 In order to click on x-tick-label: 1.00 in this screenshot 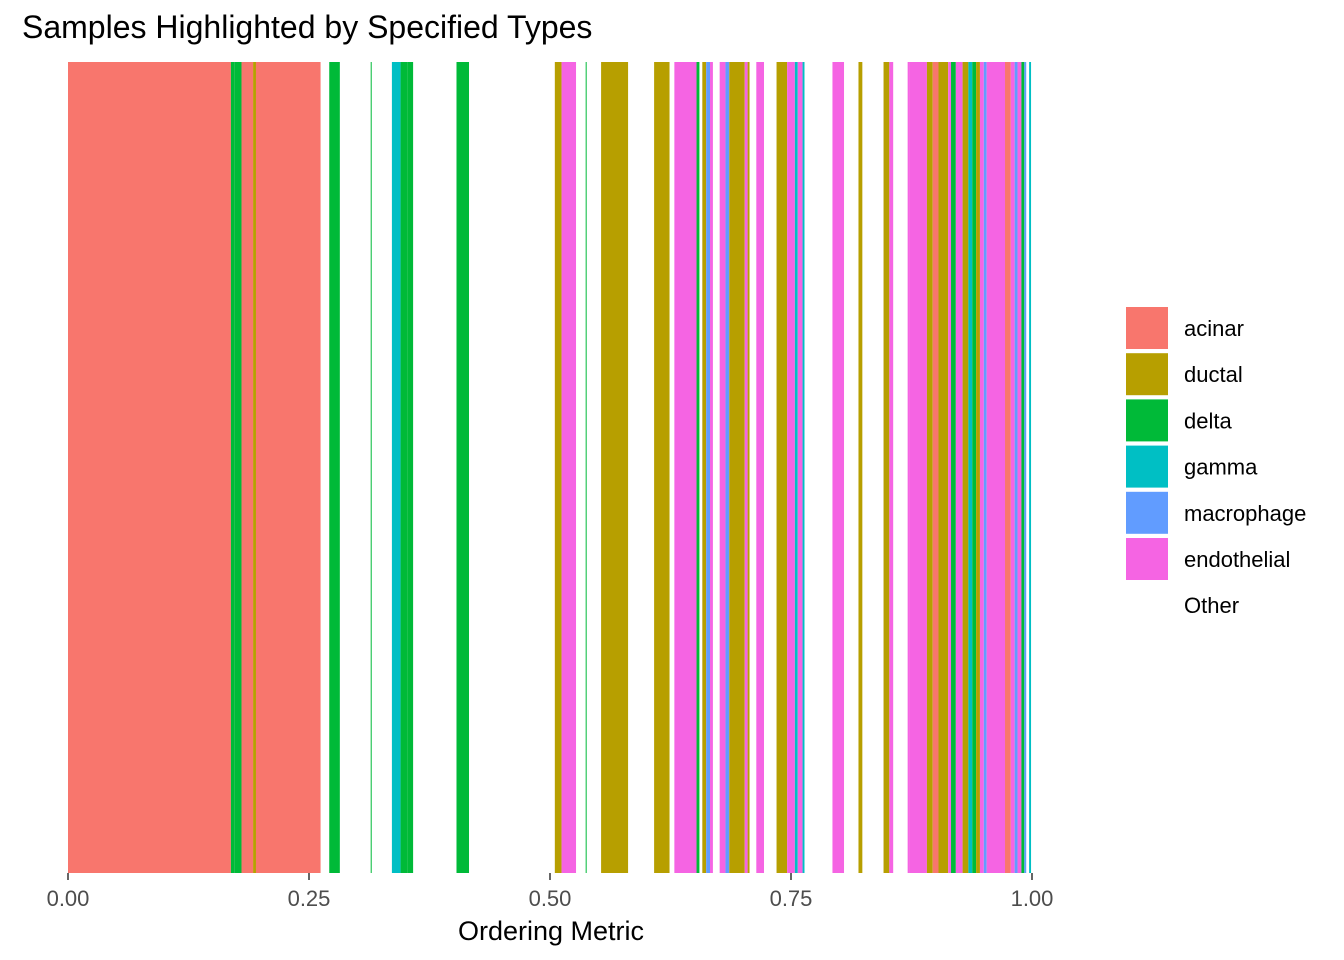, I will do `click(1032, 898)`.